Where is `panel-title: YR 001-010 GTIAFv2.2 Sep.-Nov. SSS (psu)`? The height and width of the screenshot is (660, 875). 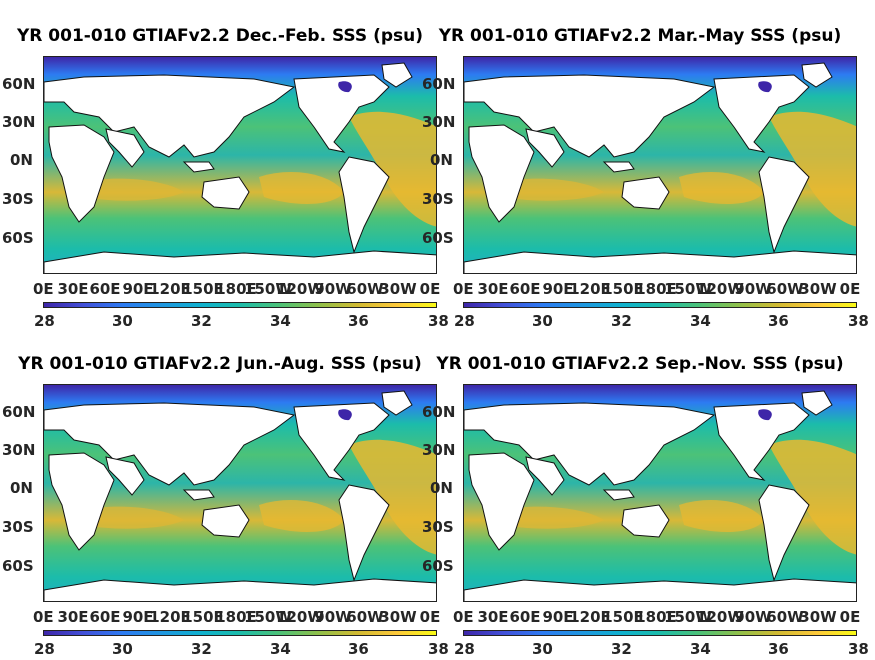 panel-title: YR 001-010 GTIAFv2.2 Sep.-Nov. SSS (psu) is located at coordinates (640, 364).